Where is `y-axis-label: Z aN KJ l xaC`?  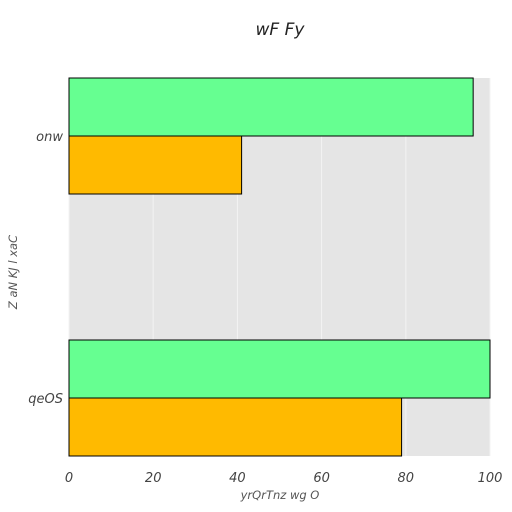 y-axis-label: Z aN KJ l xaC is located at coordinates (13, 272).